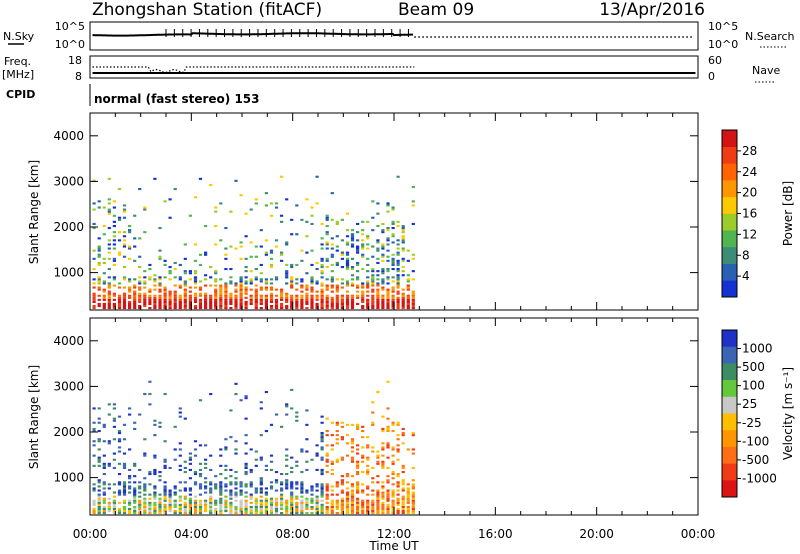  Describe the element at coordinates (723, 44) in the screenshot. I see `nsearch-tick-bottom: 10^0` at that location.